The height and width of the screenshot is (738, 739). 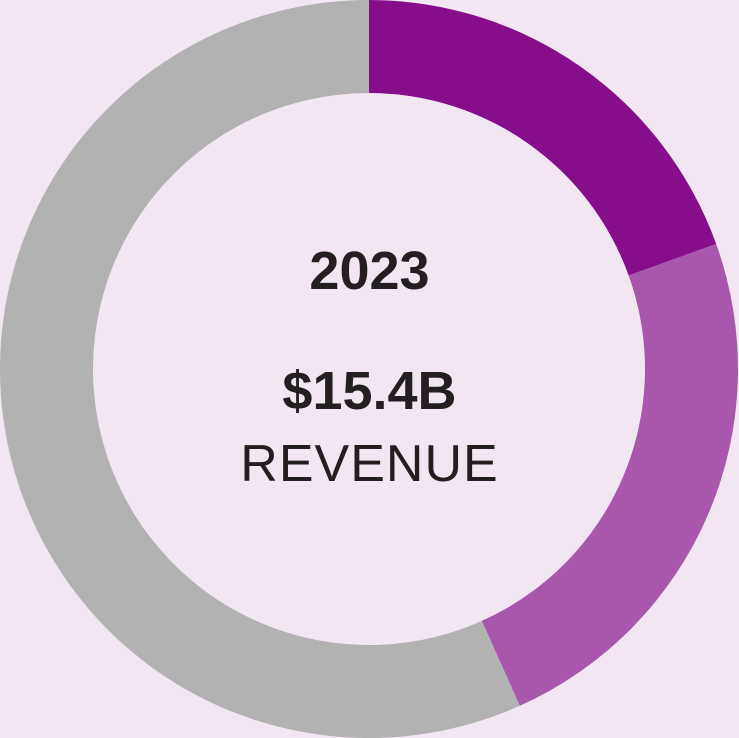 I want to click on chart-amount-label: $15.4B, so click(x=369, y=391).